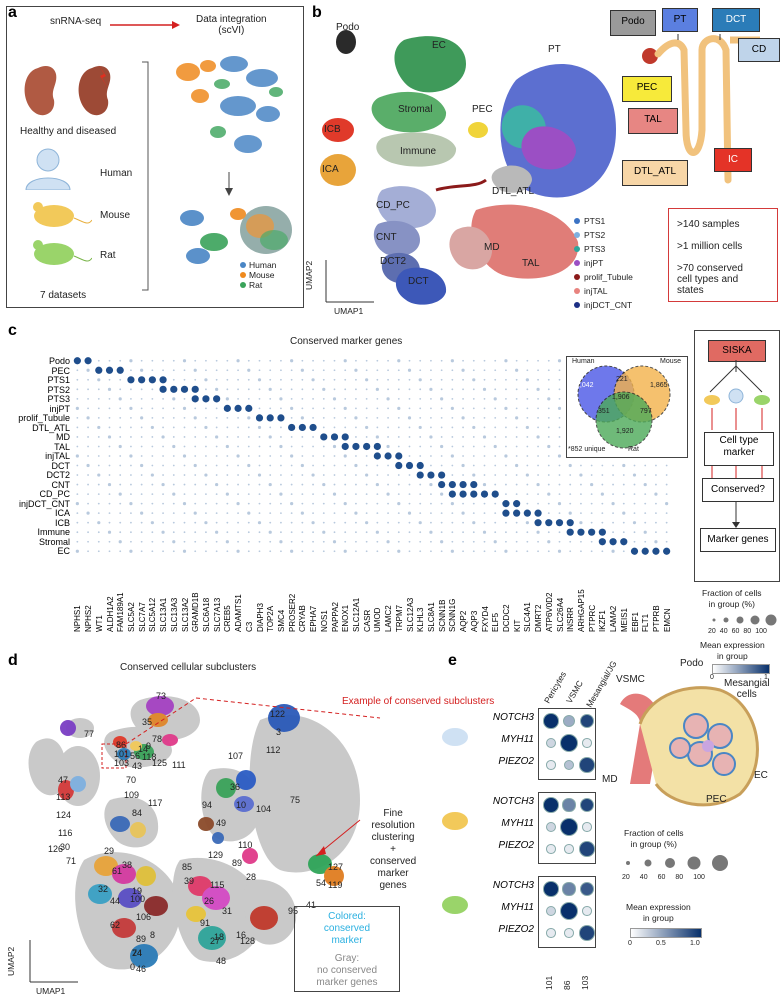  I want to click on panel-b-letter: b, so click(317, 12).